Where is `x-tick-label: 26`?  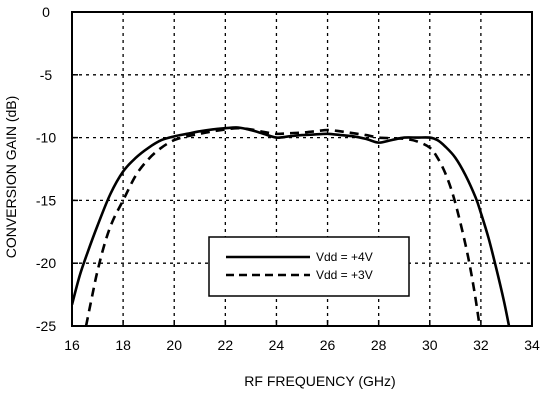
x-tick-label: 26 is located at coordinates (328, 345).